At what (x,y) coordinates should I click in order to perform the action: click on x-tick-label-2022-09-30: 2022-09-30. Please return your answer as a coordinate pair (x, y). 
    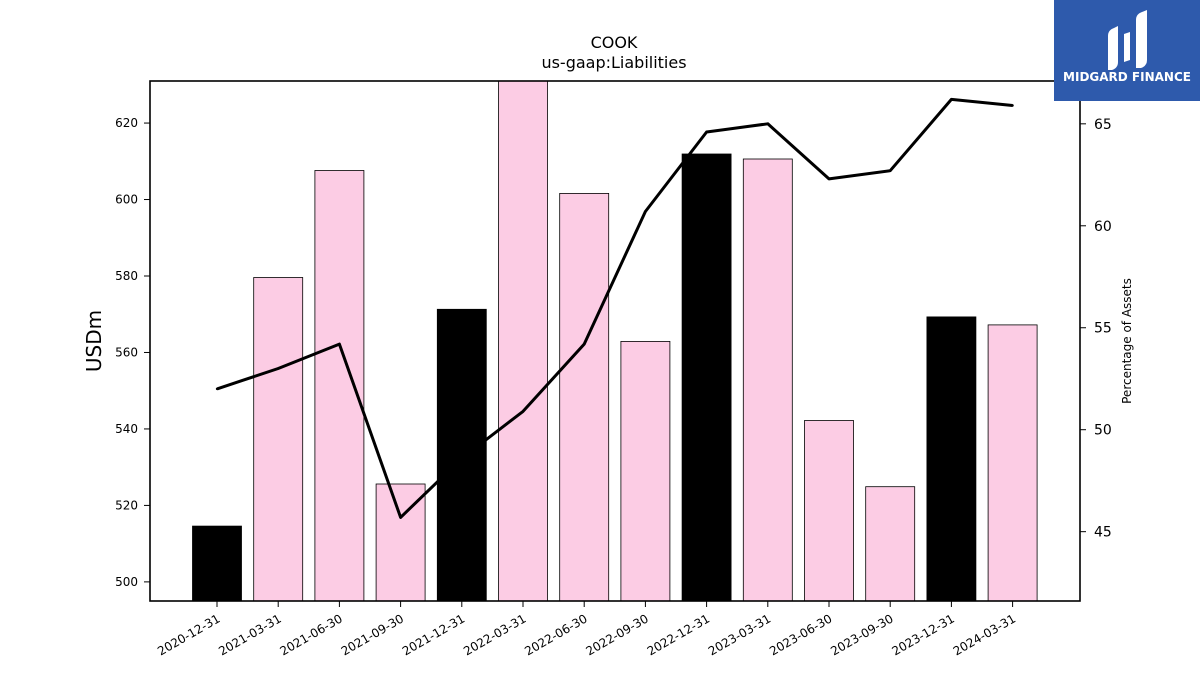
    Looking at the image, I should click on (616, 634).